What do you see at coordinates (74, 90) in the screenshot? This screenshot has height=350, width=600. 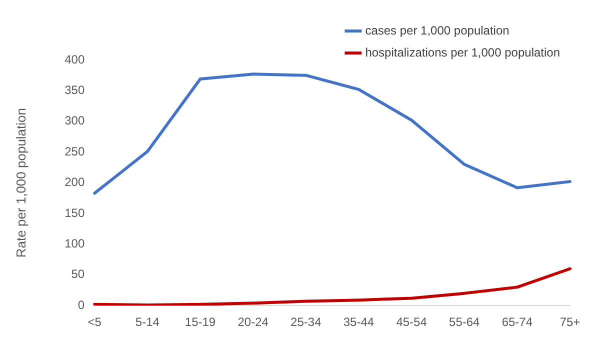 I see `y-tick-label: 350` at bounding box center [74, 90].